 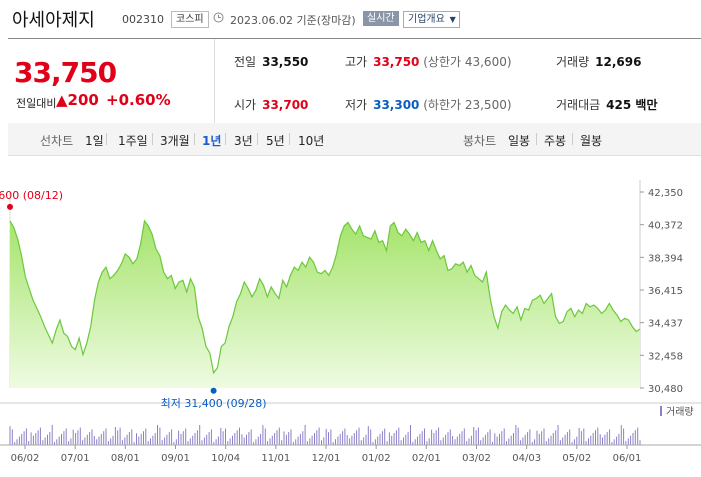 I want to click on period-1w: 1주일, so click(x=133, y=141).